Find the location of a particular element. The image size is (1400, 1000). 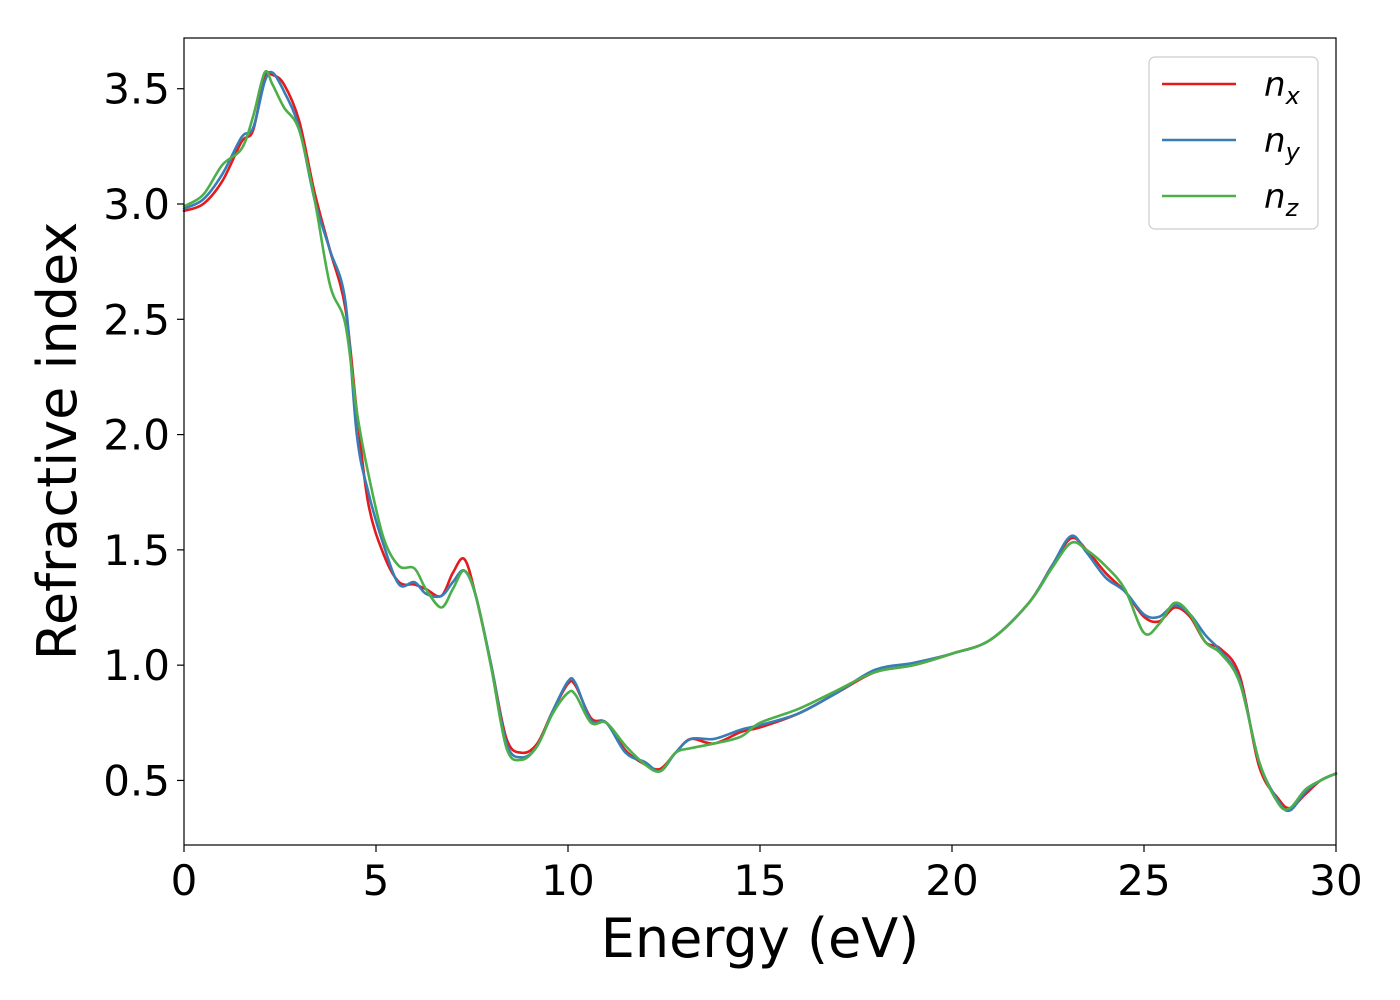

x-axis-label: Energy (eV) is located at coordinates (760, 938).